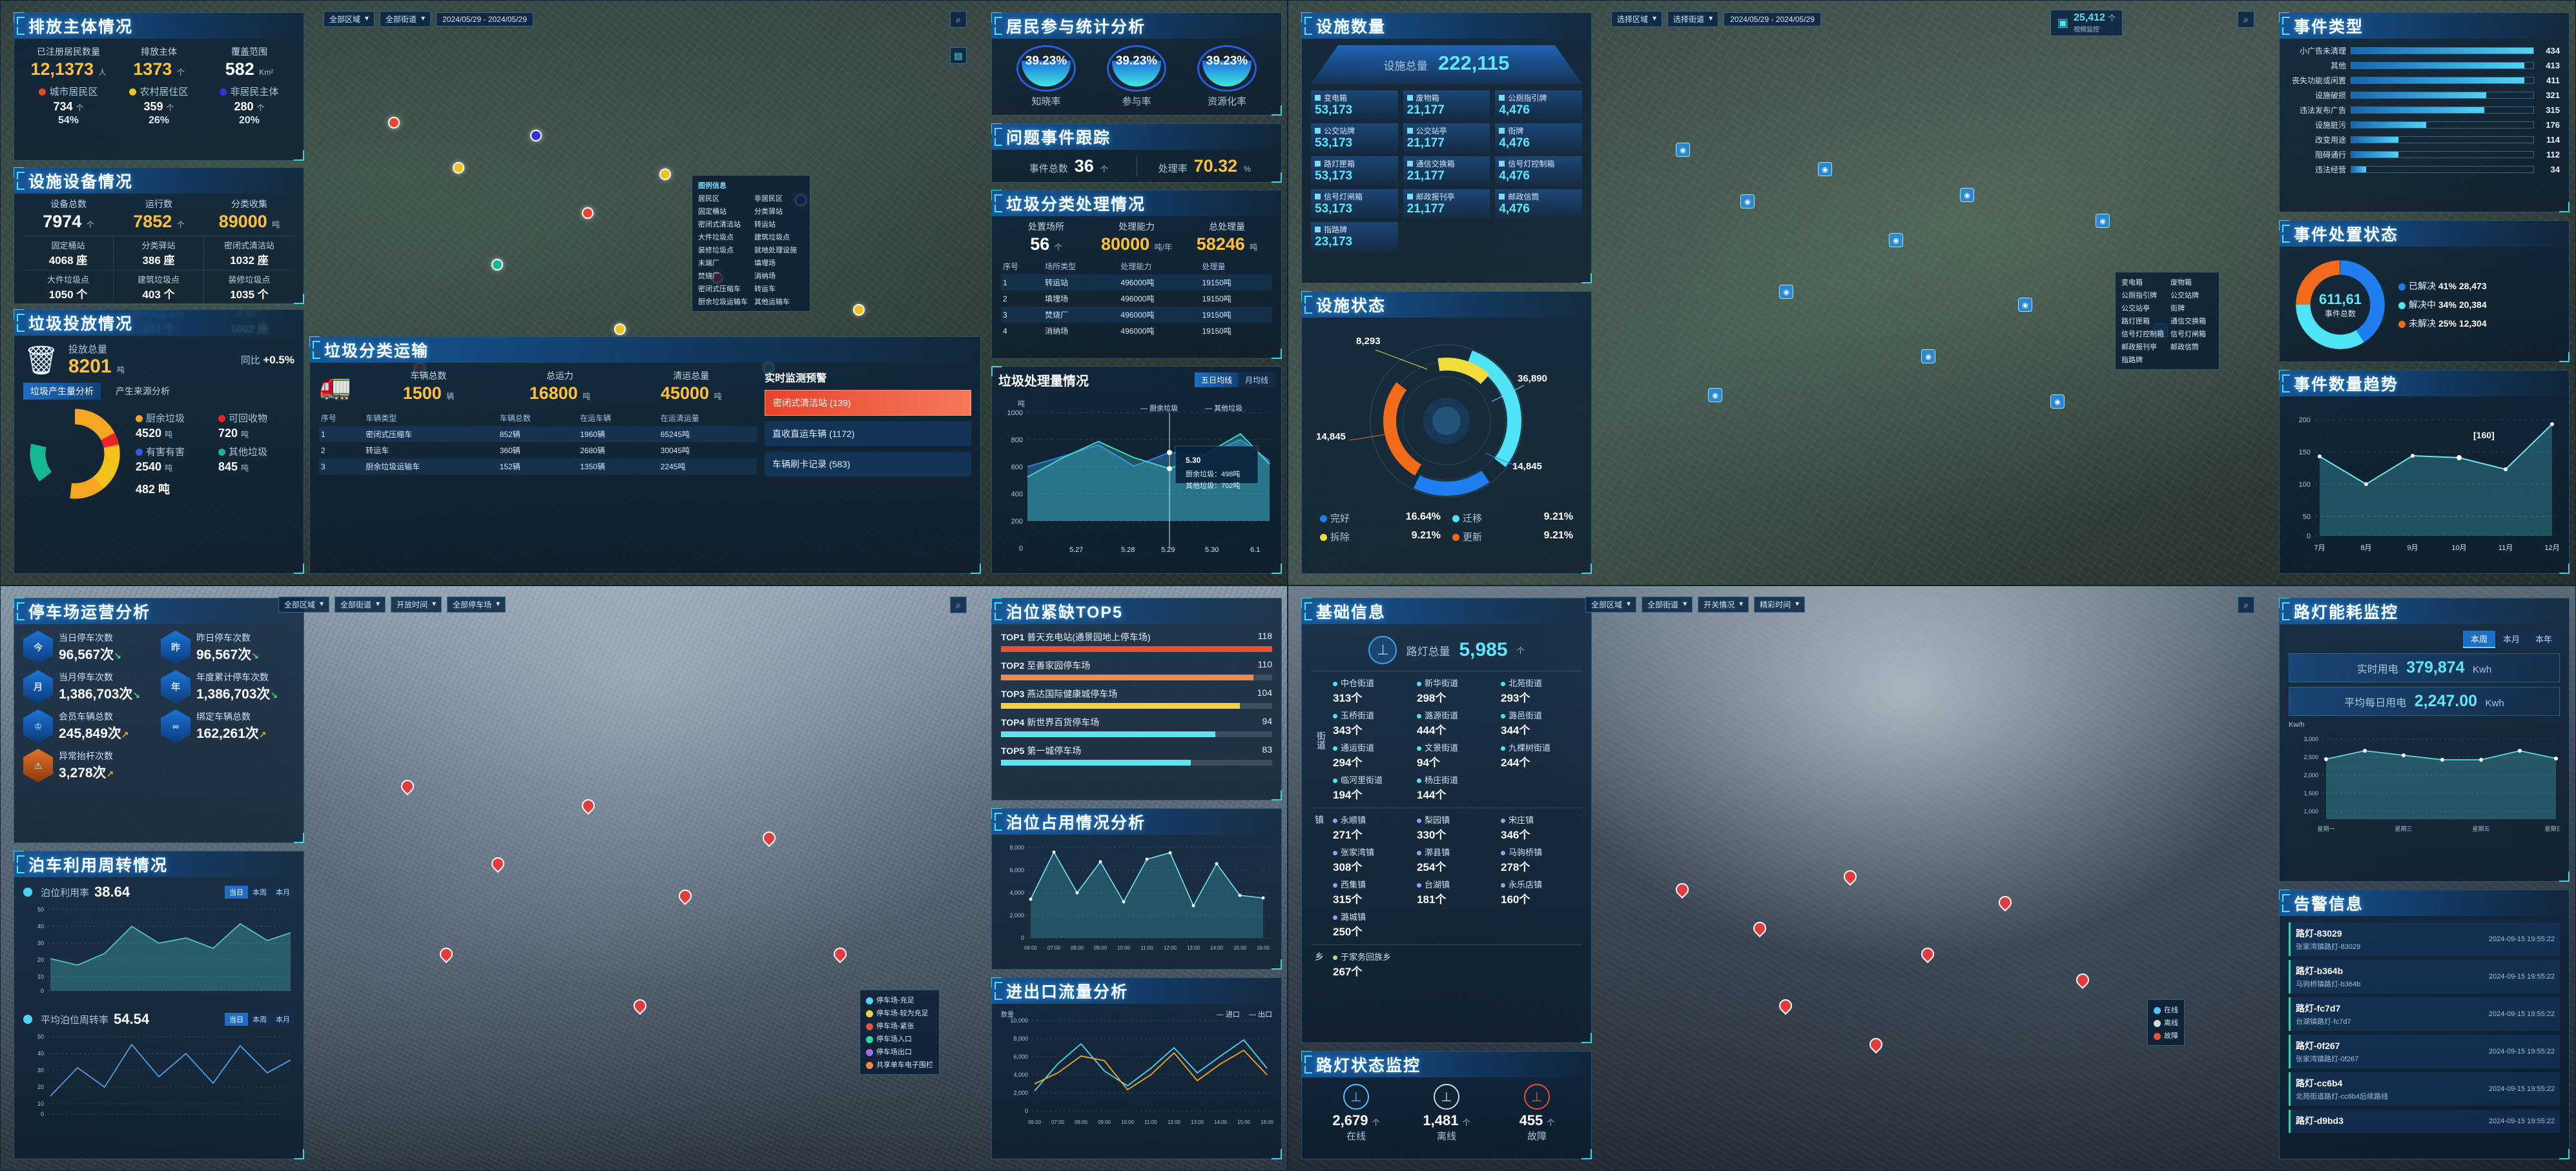 The image size is (2576, 1171). Describe the element at coordinates (1174, 1122) in the screenshot. I see `svg-text: 12:00` at that location.